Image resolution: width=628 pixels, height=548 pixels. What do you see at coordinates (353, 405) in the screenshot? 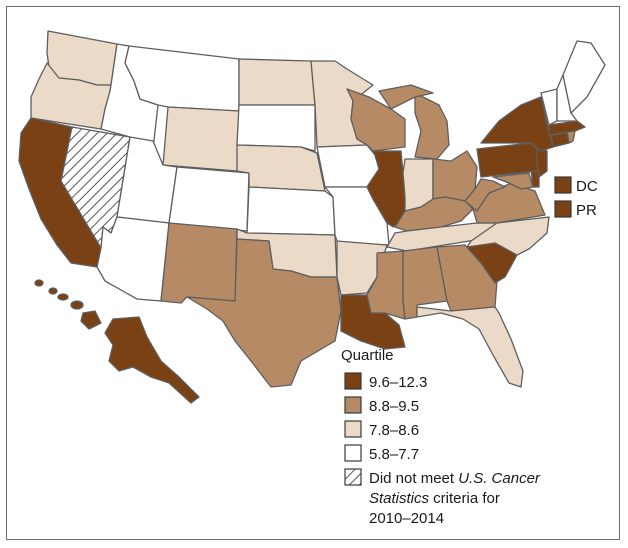
I see `legend-swatch-q2` at bounding box center [353, 405].